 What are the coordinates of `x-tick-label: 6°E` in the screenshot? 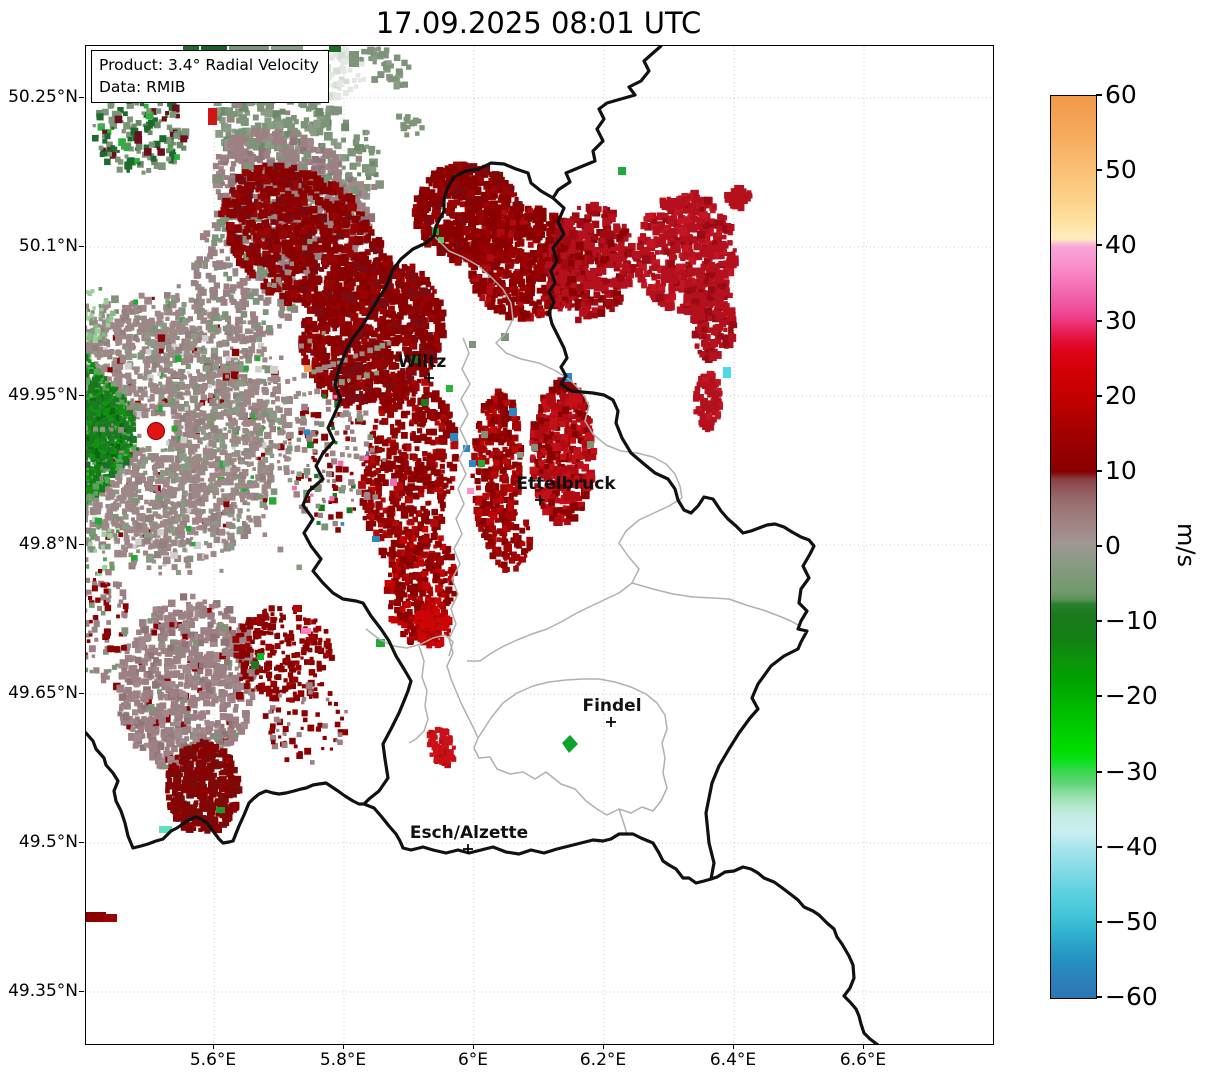 It's located at (473, 1060).